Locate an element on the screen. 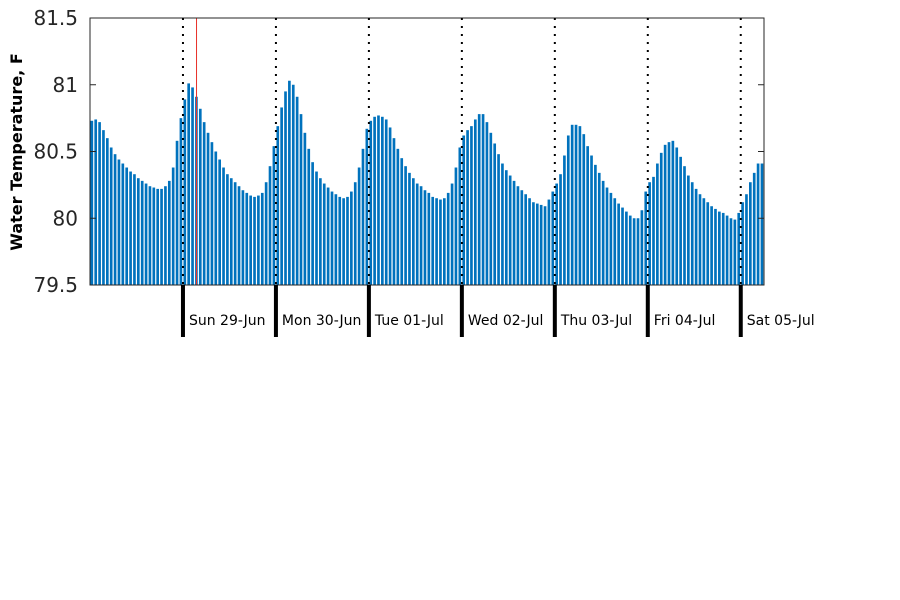  day-label: Tue 01-Jul is located at coordinates (409, 321).